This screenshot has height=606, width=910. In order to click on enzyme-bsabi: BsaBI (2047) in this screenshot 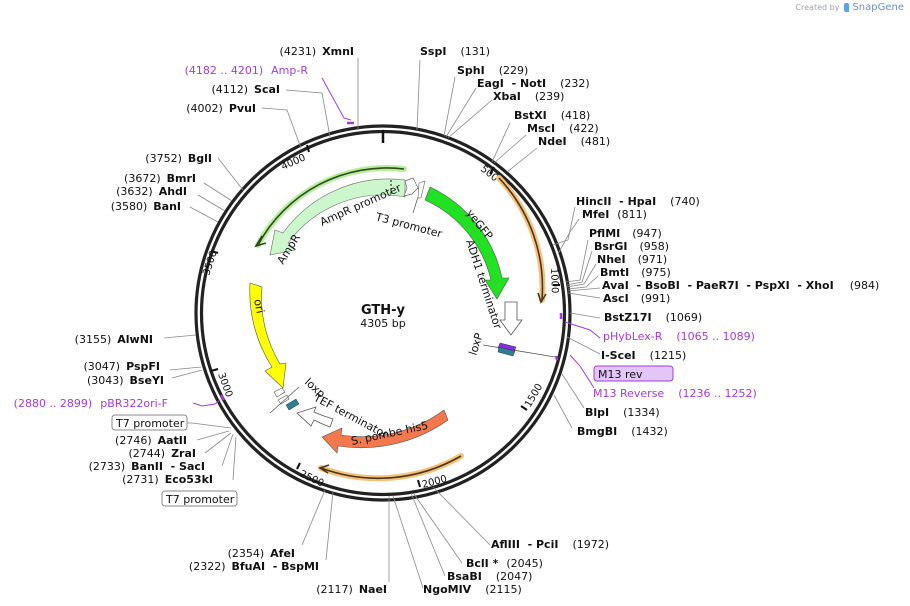, I will do `click(489, 576)`.